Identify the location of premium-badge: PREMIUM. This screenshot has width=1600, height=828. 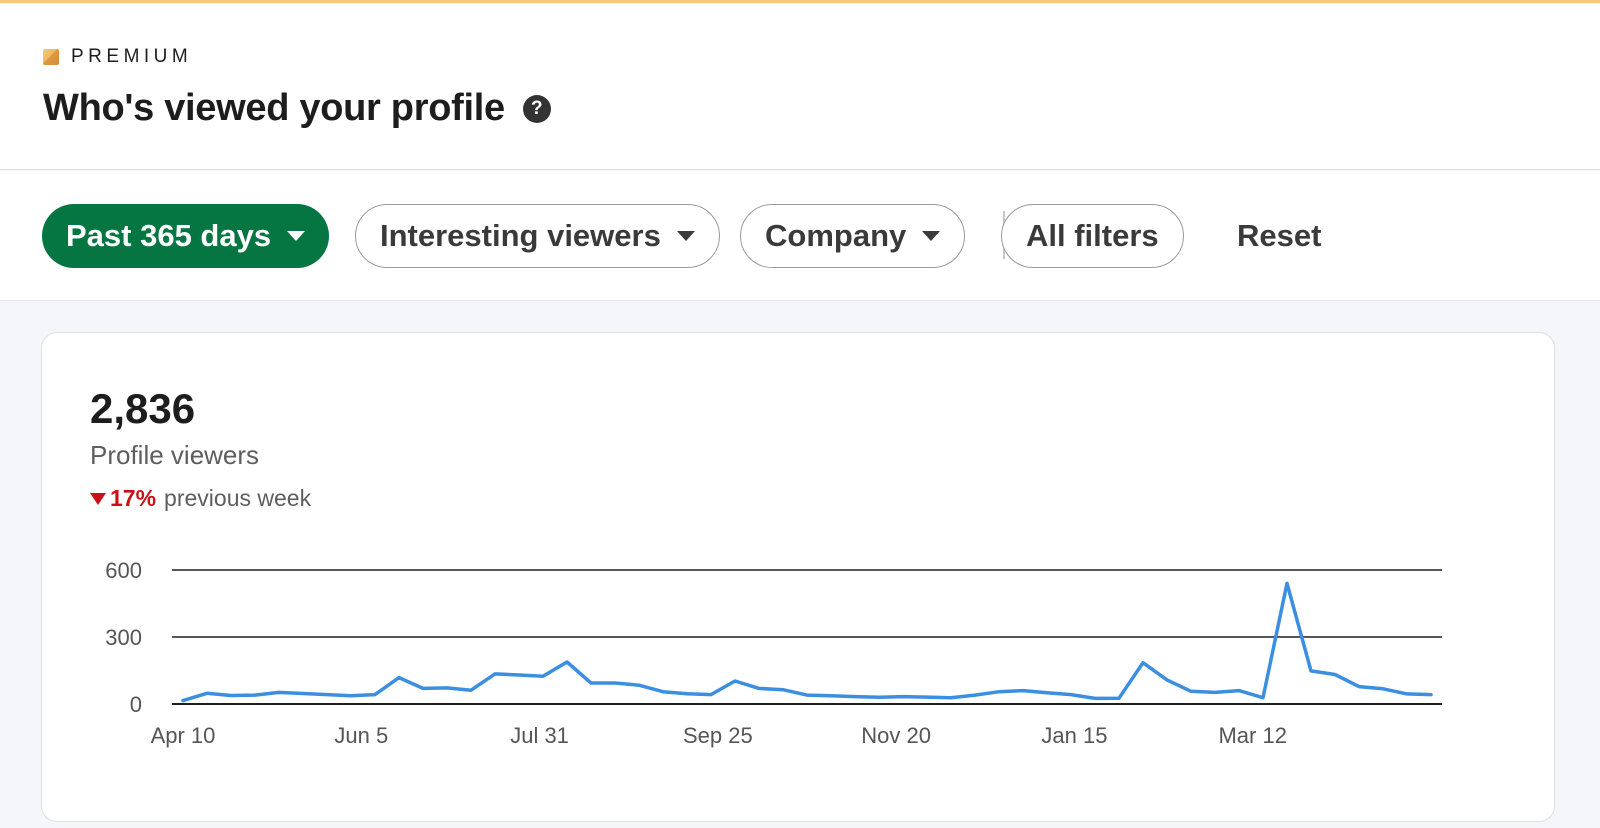
(117, 57).